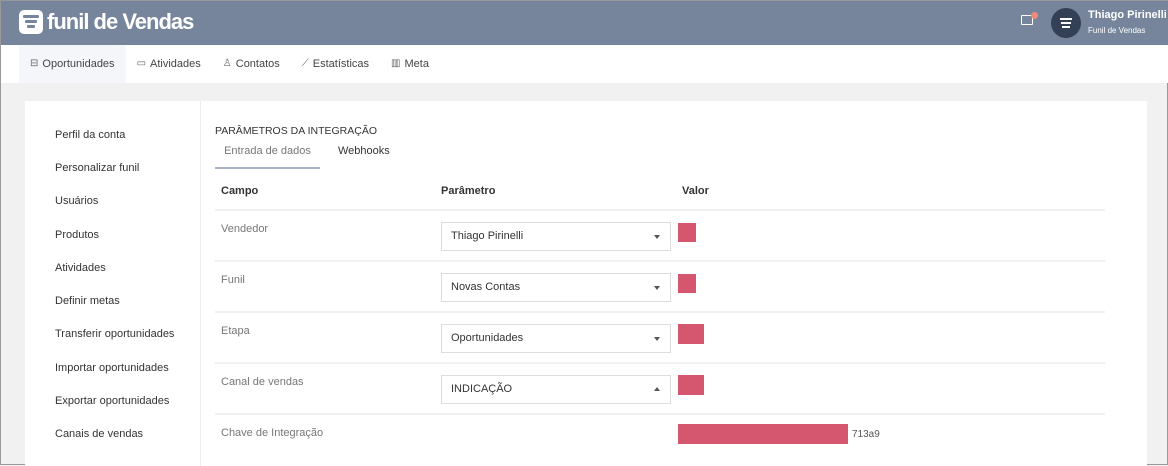 The height and width of the screenshot is (466, 1168). Describe the element at coordinates (556, 236) in the screenshot. I see `vendedor-select: Thiago Pirinelli` at that location.